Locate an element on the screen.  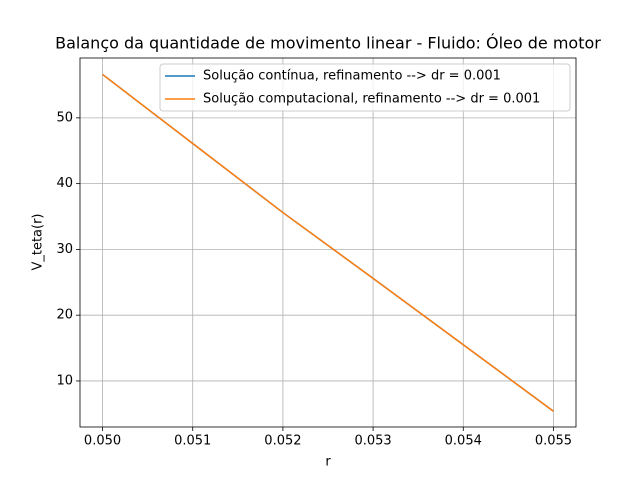
y-axis-label: V_teta(r) is located at coordinates (38, 241).